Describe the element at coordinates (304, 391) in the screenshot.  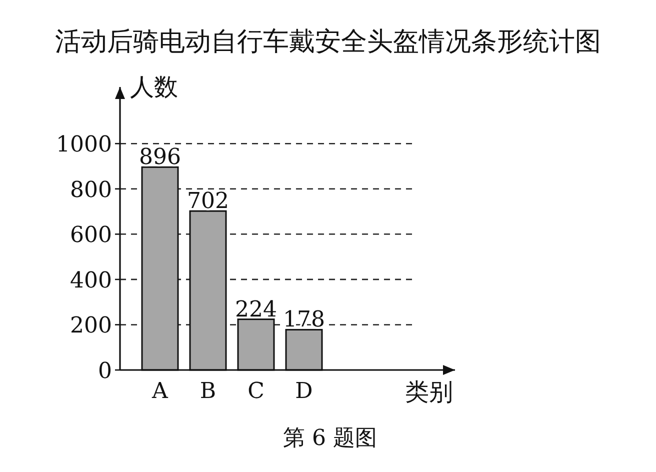
I see `xtick: D` at that location.